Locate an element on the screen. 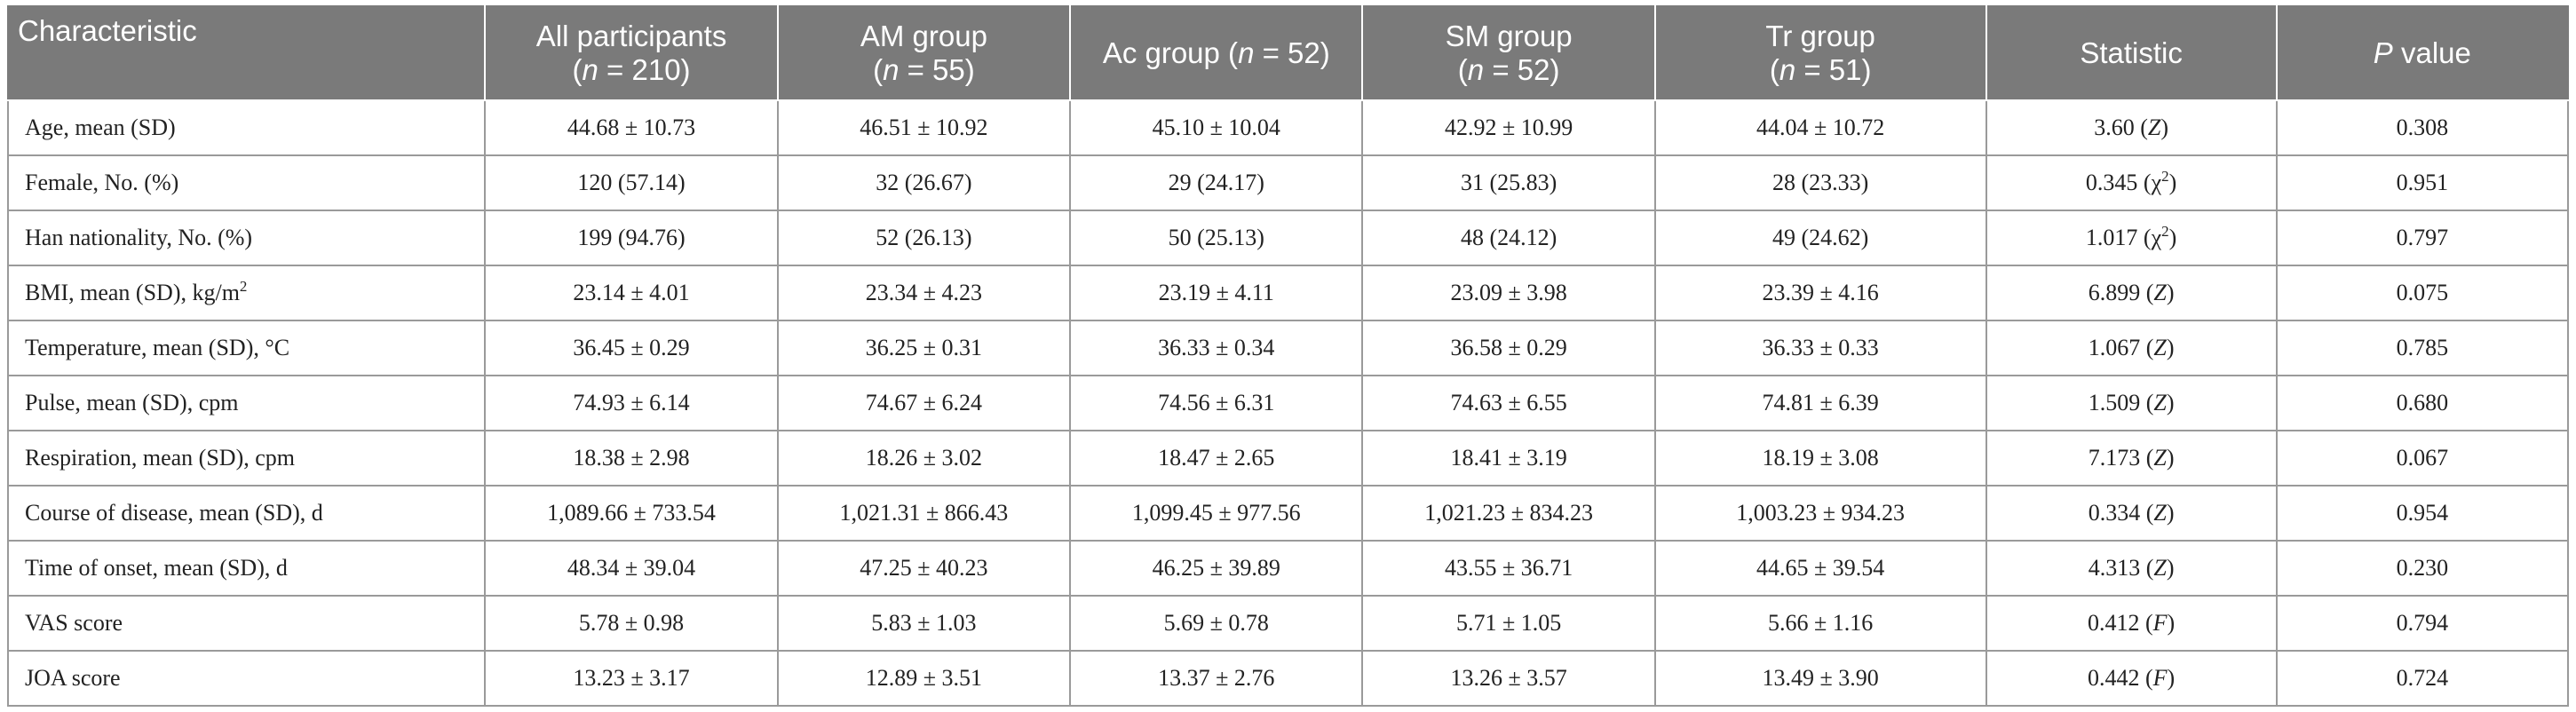 The height and width of the screenshot is (712, 2576). header-n-value: = 55) is located at coordinates (937, 69).